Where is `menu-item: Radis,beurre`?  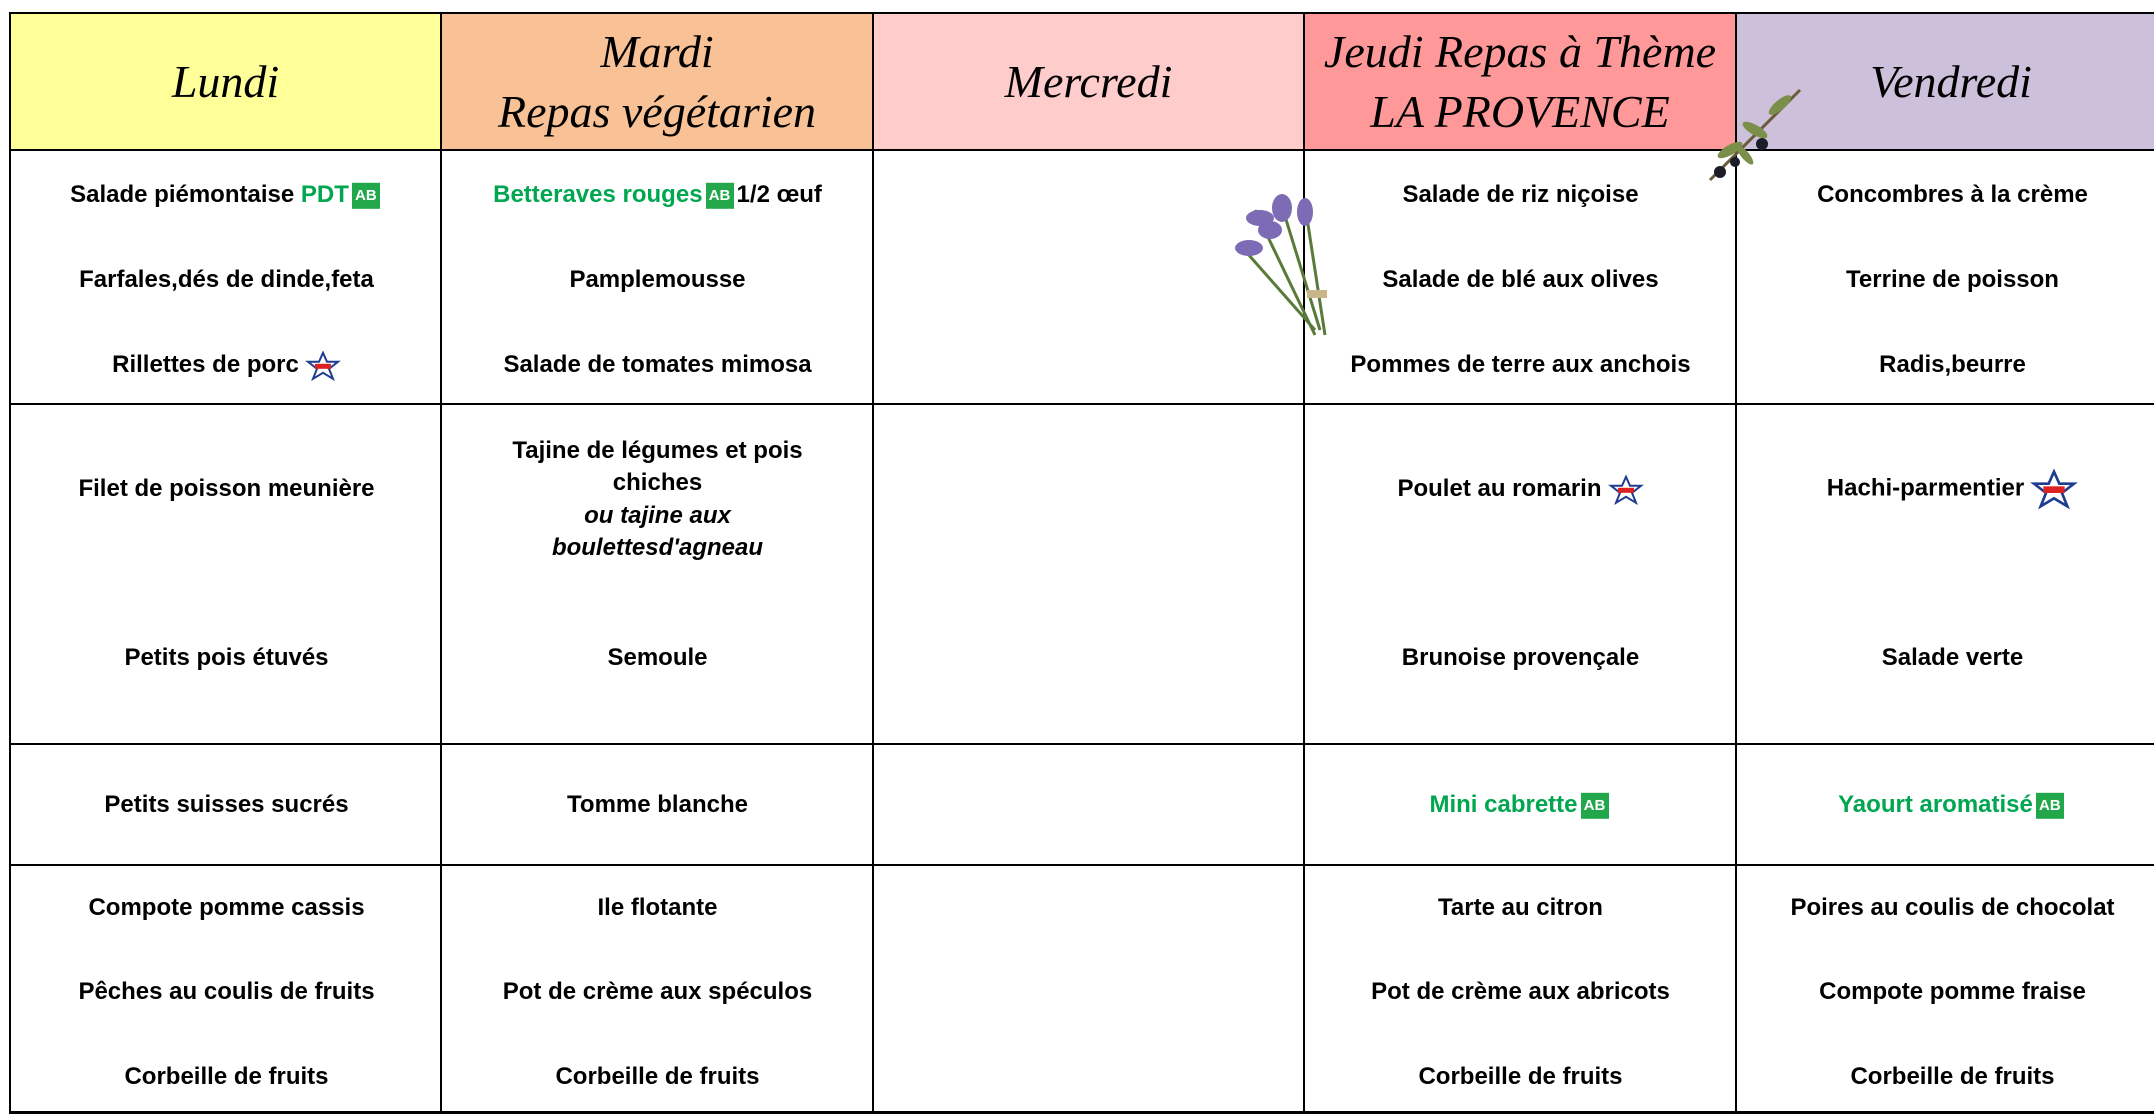
menu-item: Radis,beurre is located at coordinates (1952, 364).